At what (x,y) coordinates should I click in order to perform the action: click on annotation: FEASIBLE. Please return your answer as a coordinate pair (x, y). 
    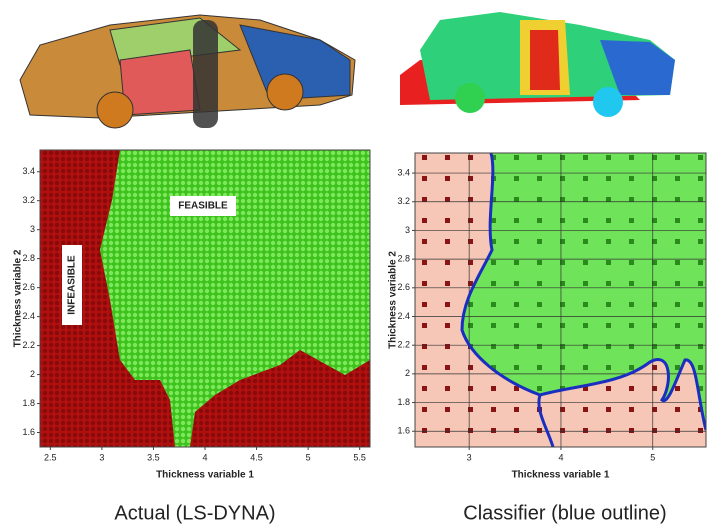
    Looking at the image, I should click on (203, 206).